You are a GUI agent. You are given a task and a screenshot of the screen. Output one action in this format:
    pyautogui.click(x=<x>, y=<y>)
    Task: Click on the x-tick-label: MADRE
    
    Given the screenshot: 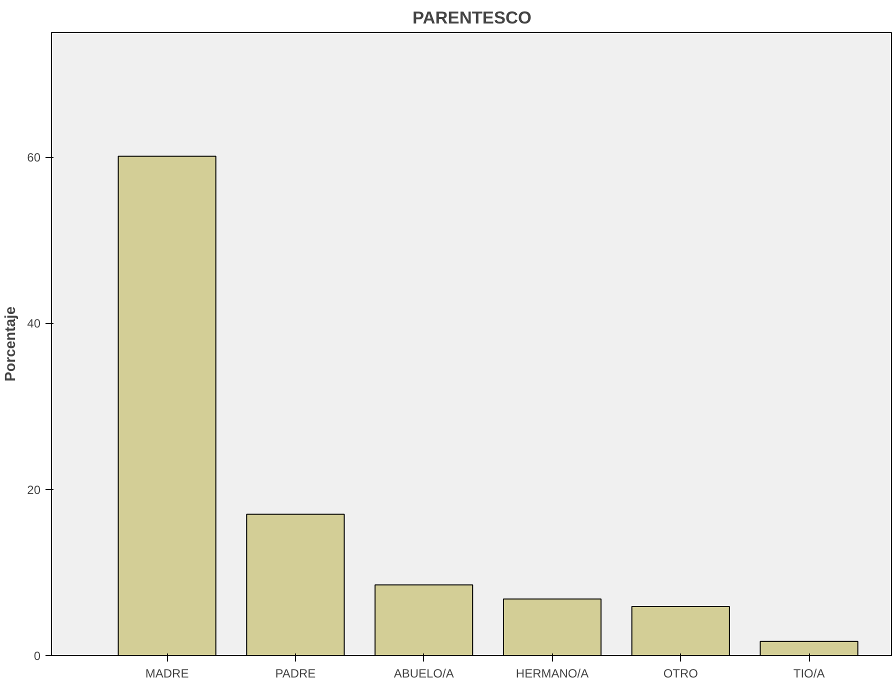 What is the action you would take?
    pyautogui.click(x=167, y=673)
    